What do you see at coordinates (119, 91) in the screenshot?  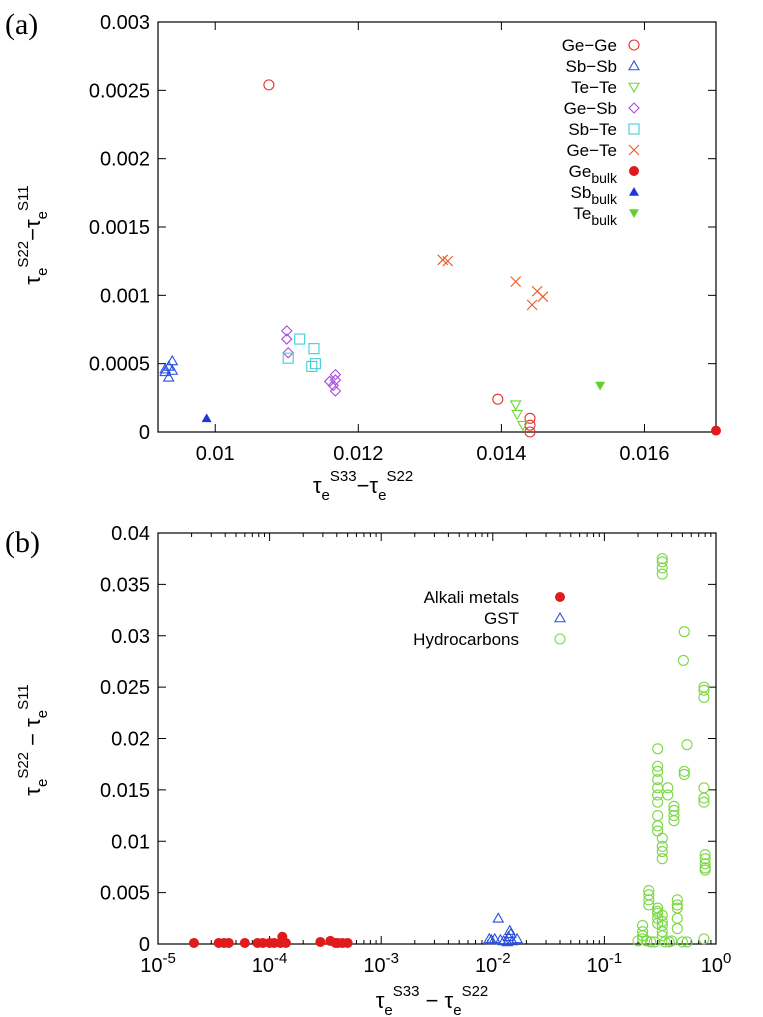 I see `y-tick-label: 0.0025` at bounding box center [119, 91].